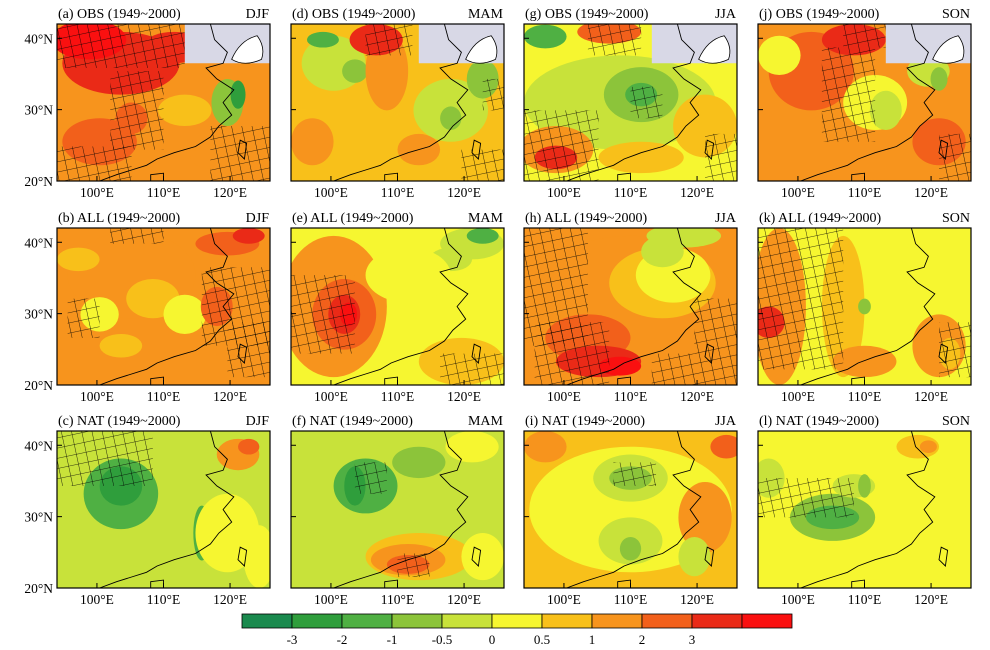 The image size is (990, 650). I want to click on colorbar-label: -3, so click(292, 639).